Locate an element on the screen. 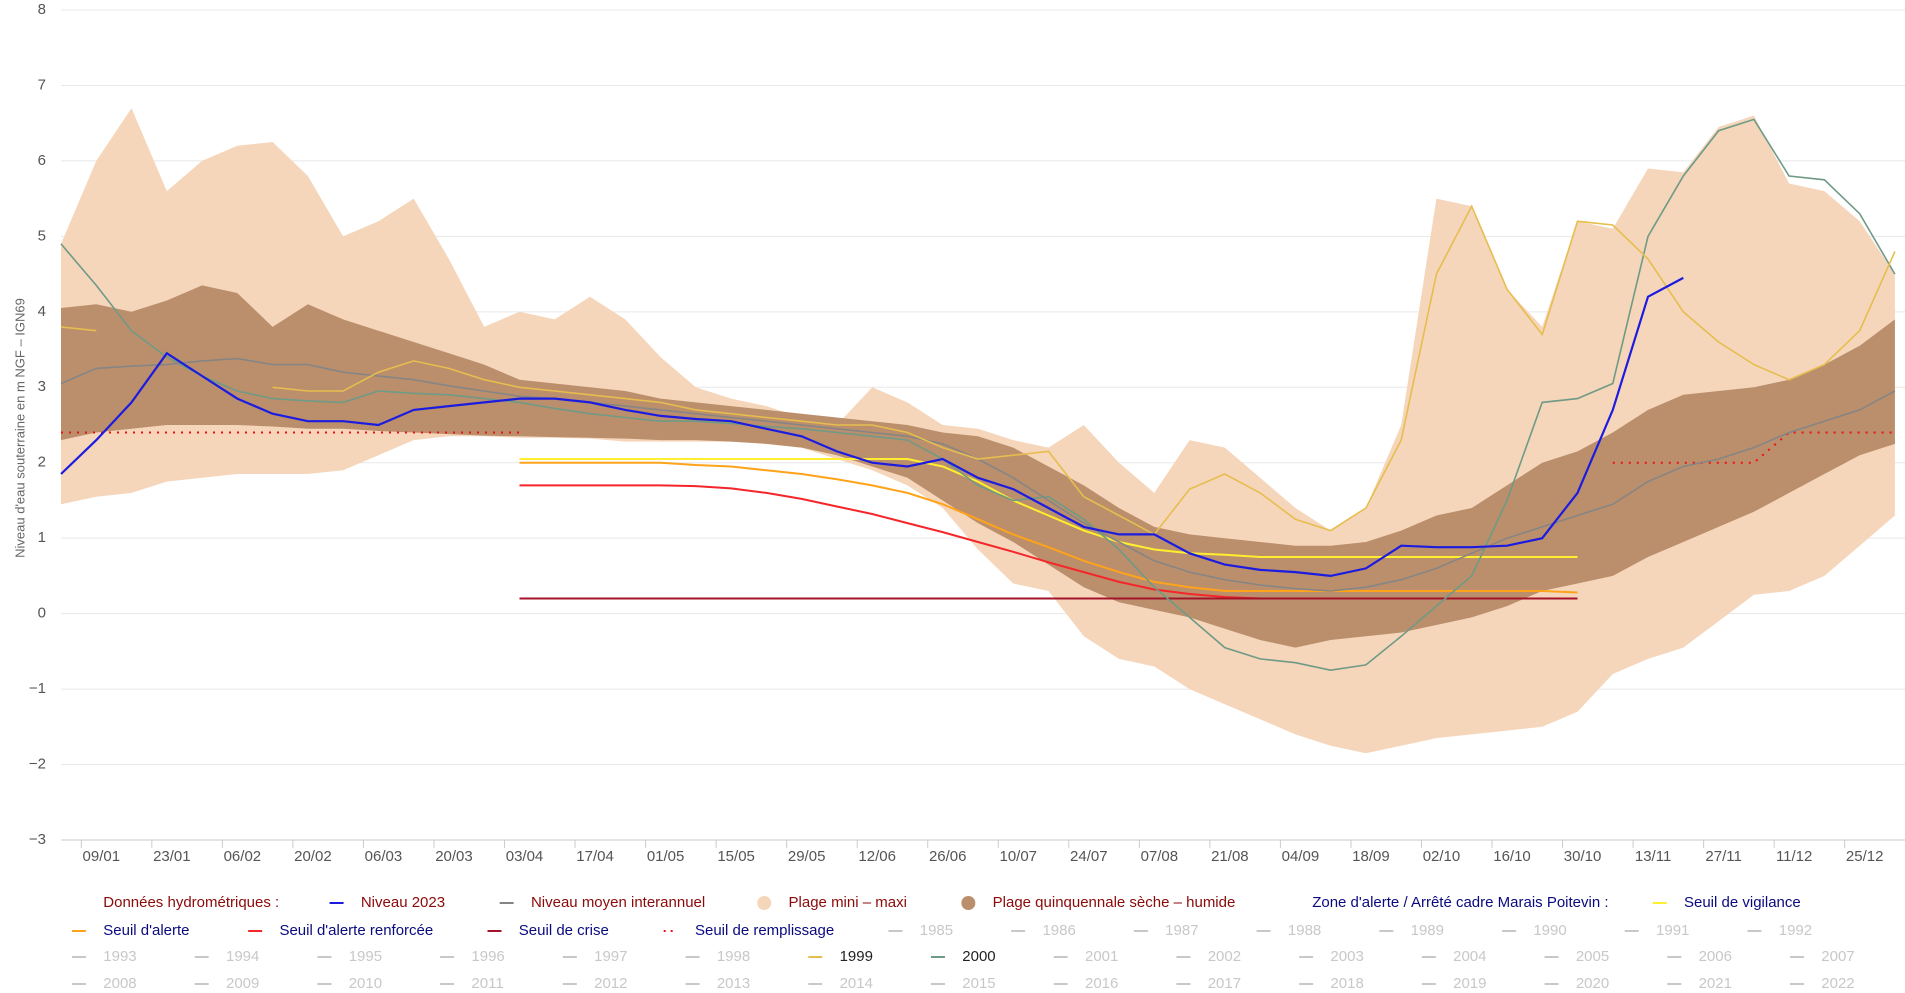 The image size is (1905, 993). legend-label: 1991 is located at coordinates (1672, 930).